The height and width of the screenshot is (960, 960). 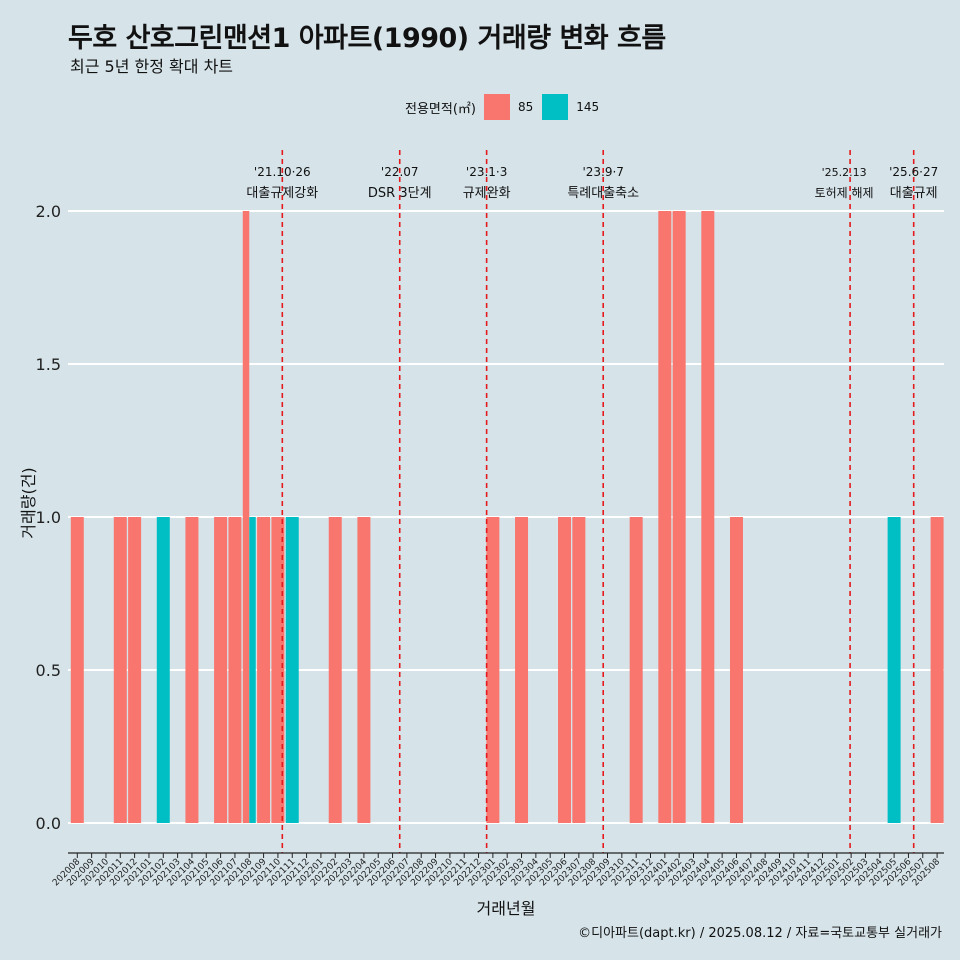 I want to click on event-date-label: '22.07, so click(x=400, y=172).